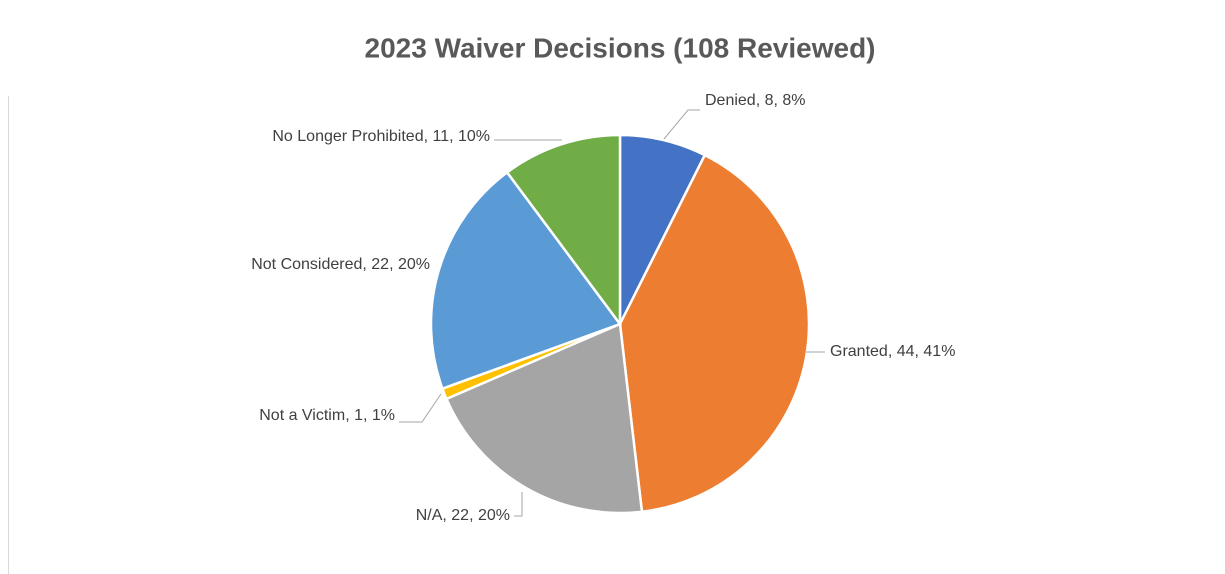 The image size is (1225, 574). What do you see at coordinates (327, 415) in the screenshot?
I see `data-label: Not a Victim, 1, 1%` at bounding box center [327, 415].